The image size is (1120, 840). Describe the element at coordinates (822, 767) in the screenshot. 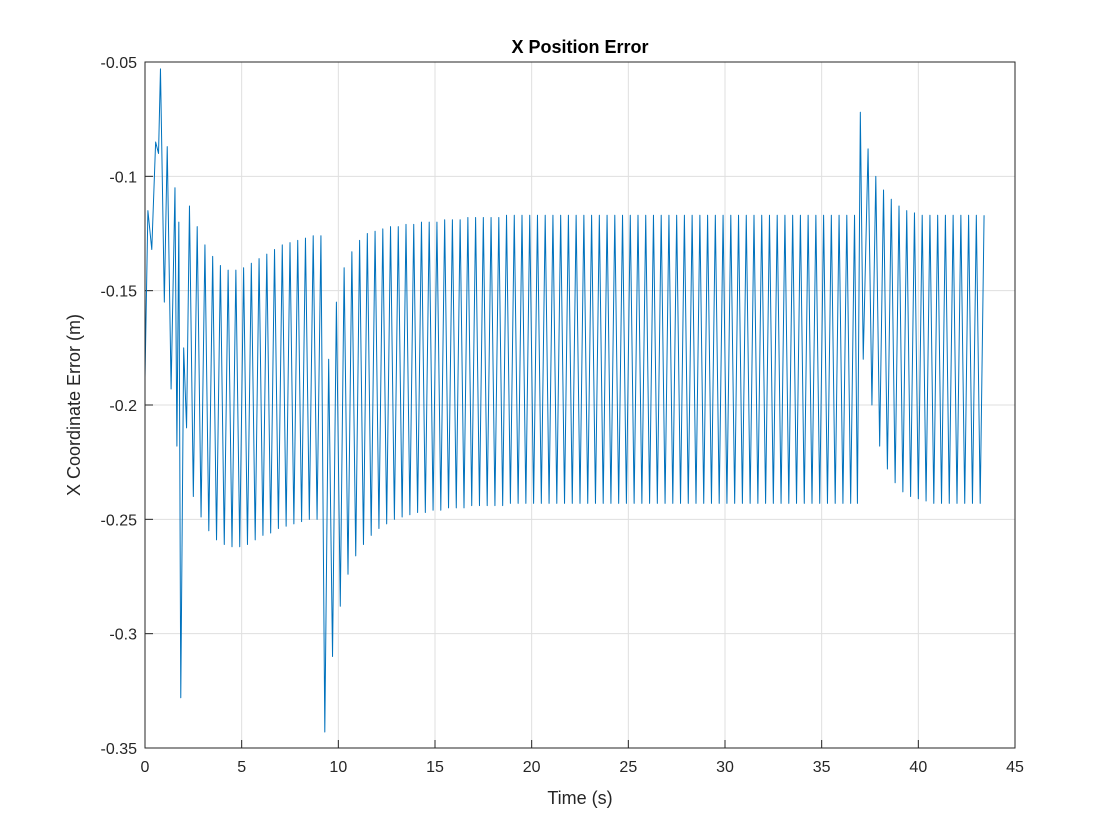

I see `x-tick-label: 35` at that location.